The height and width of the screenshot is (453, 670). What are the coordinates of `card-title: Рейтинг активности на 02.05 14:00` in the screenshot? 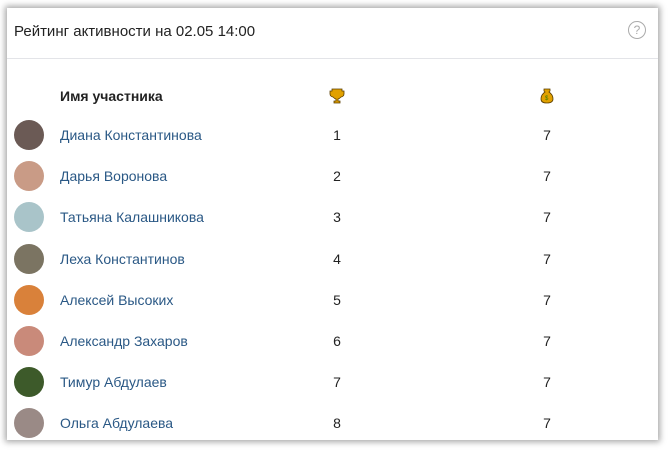 It's located at (135, 31).